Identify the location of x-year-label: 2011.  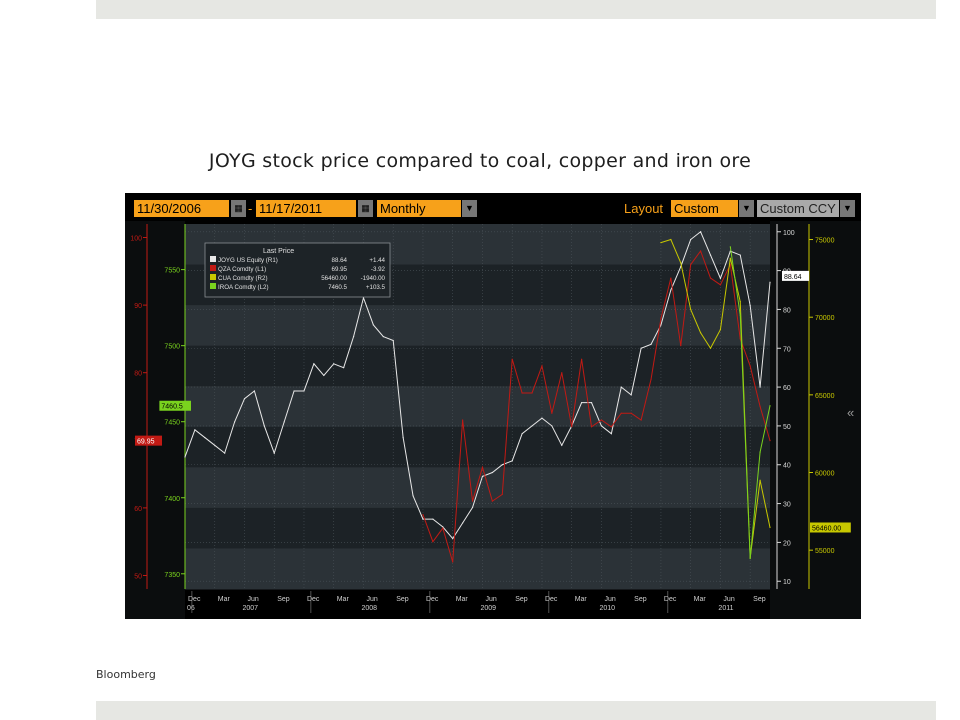
(725, 608).